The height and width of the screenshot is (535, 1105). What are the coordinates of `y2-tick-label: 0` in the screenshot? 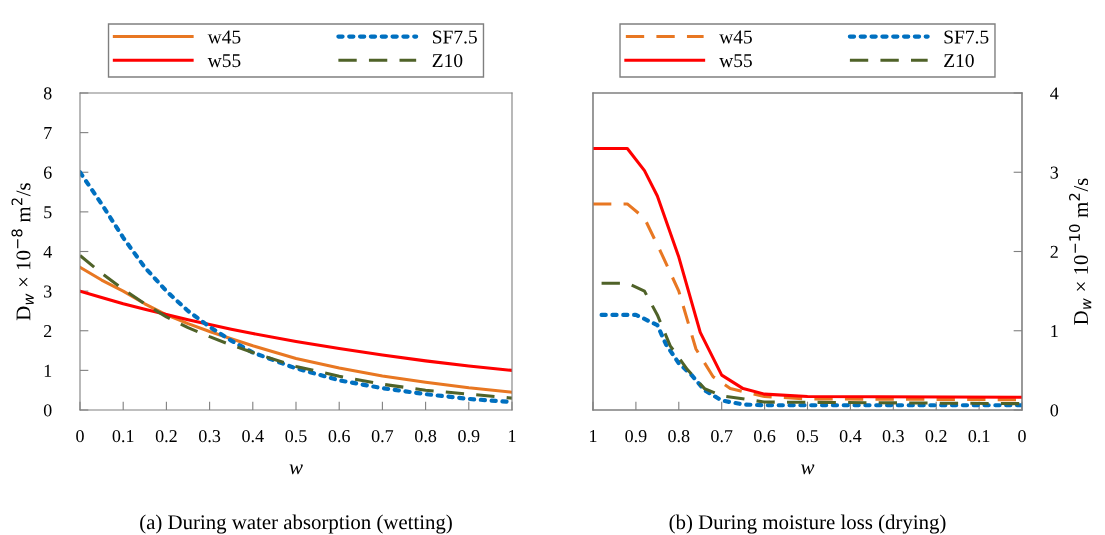 It's located at (1054, 410).